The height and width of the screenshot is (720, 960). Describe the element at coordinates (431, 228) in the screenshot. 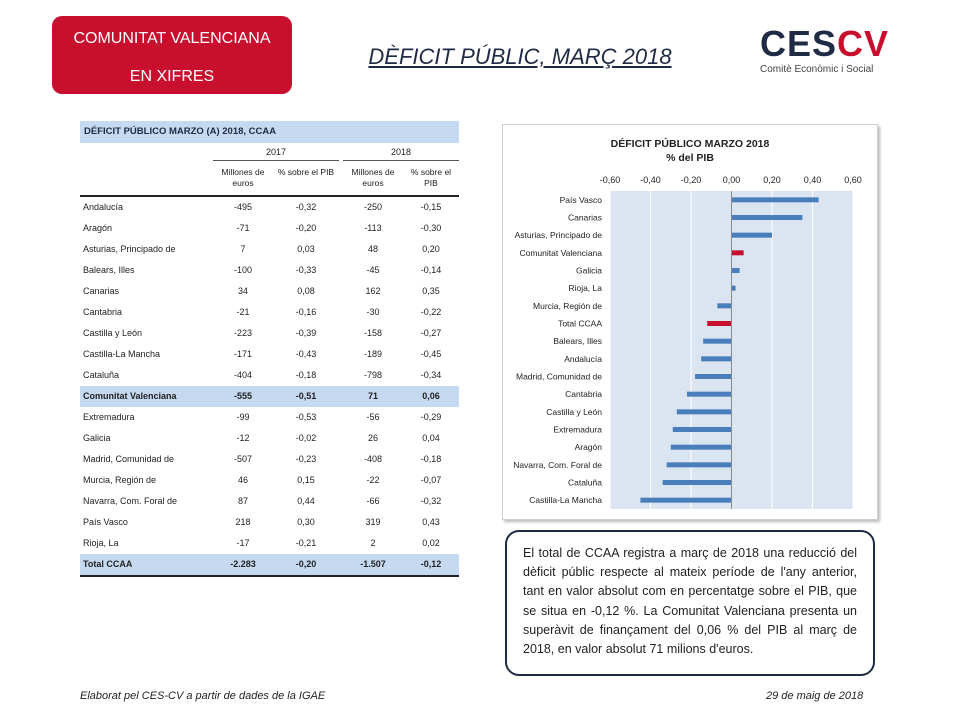

I see `cell-p18: -0,30` at that location.